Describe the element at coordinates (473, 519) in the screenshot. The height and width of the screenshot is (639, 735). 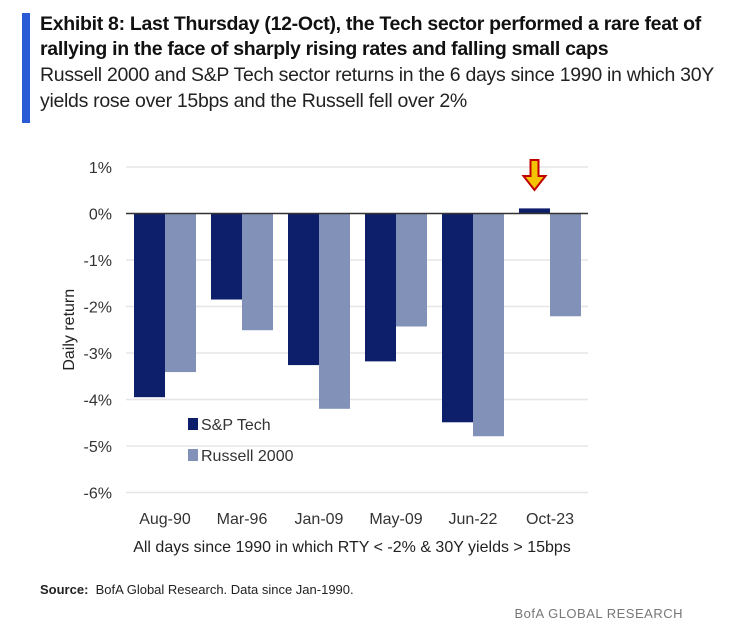
I see `x-tick-label: Jun-22` at that location.